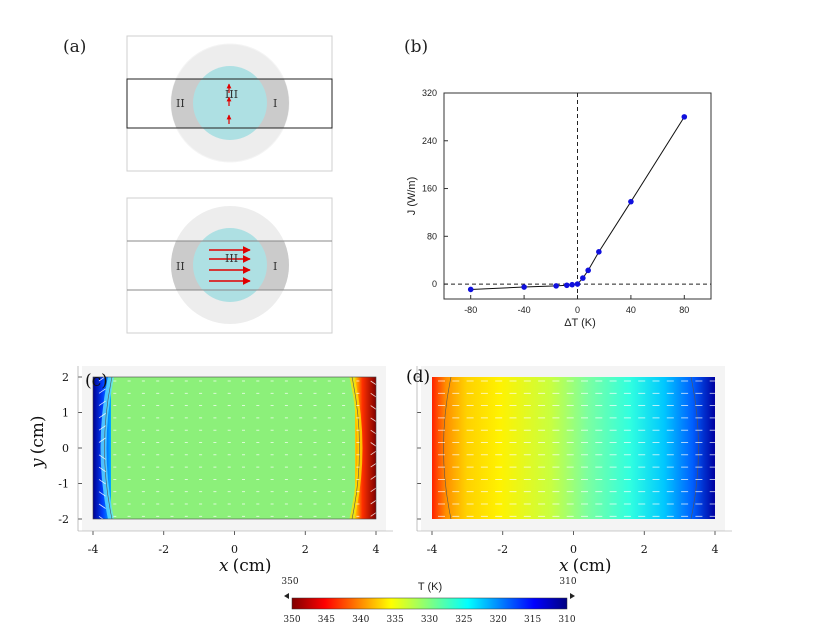  Describe the element at coordinates (524, 310) in the screenshot. I see `x-tick-label: -40` at that location.